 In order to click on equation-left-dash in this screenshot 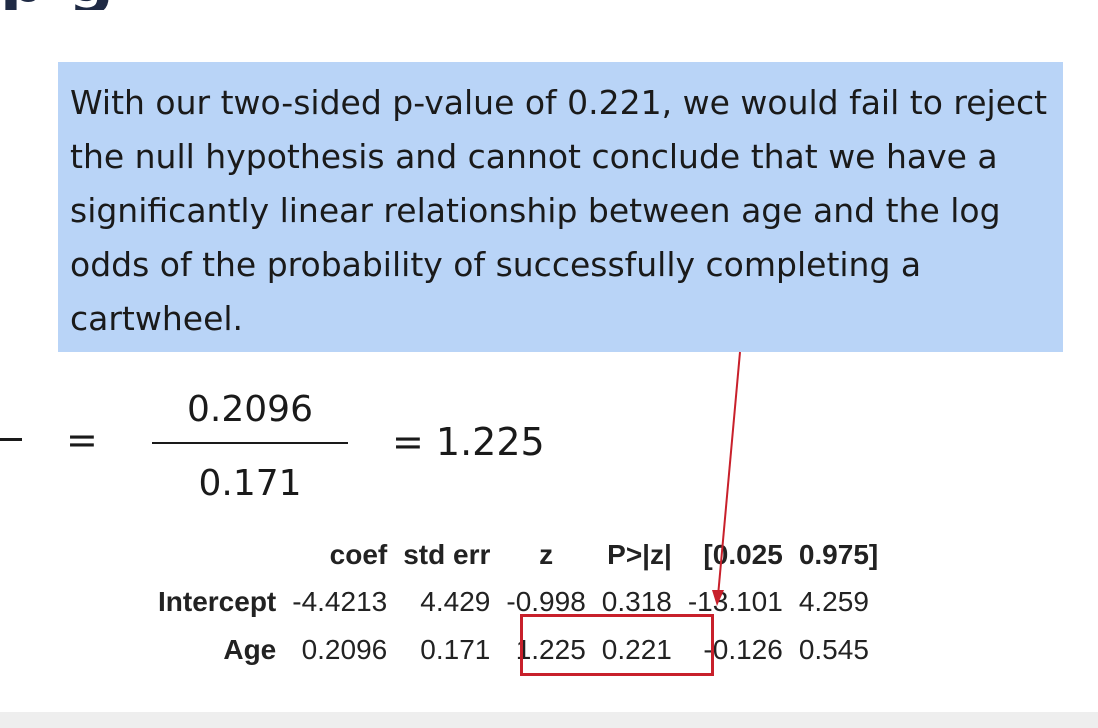, I will do `click(11, 439)`.